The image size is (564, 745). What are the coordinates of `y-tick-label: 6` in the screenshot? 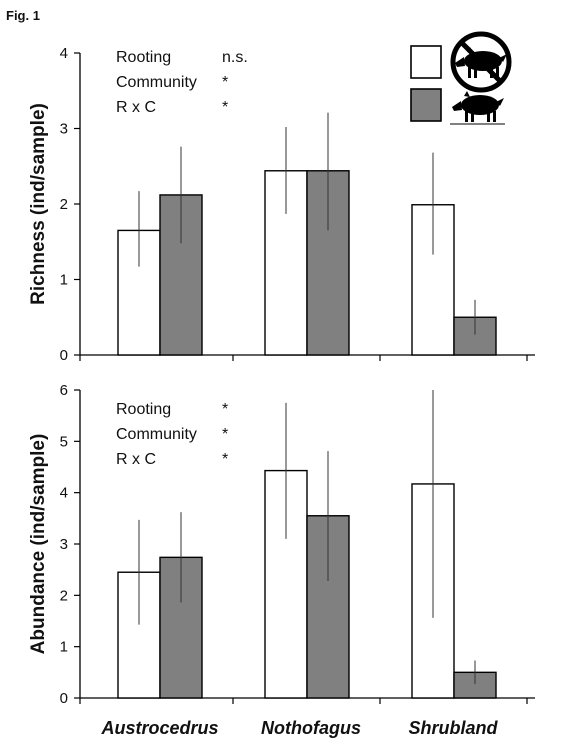 It's located at (64, 390).